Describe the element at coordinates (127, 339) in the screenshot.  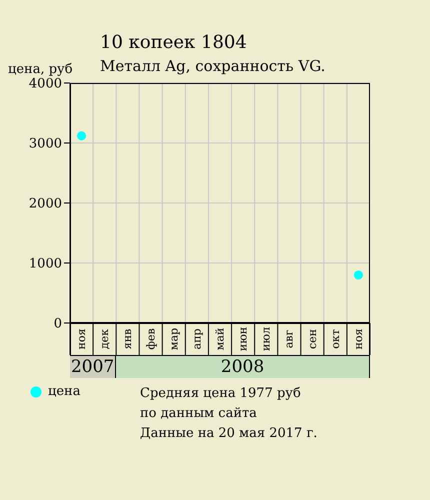
I see `x-tick-label: янв` at that location.